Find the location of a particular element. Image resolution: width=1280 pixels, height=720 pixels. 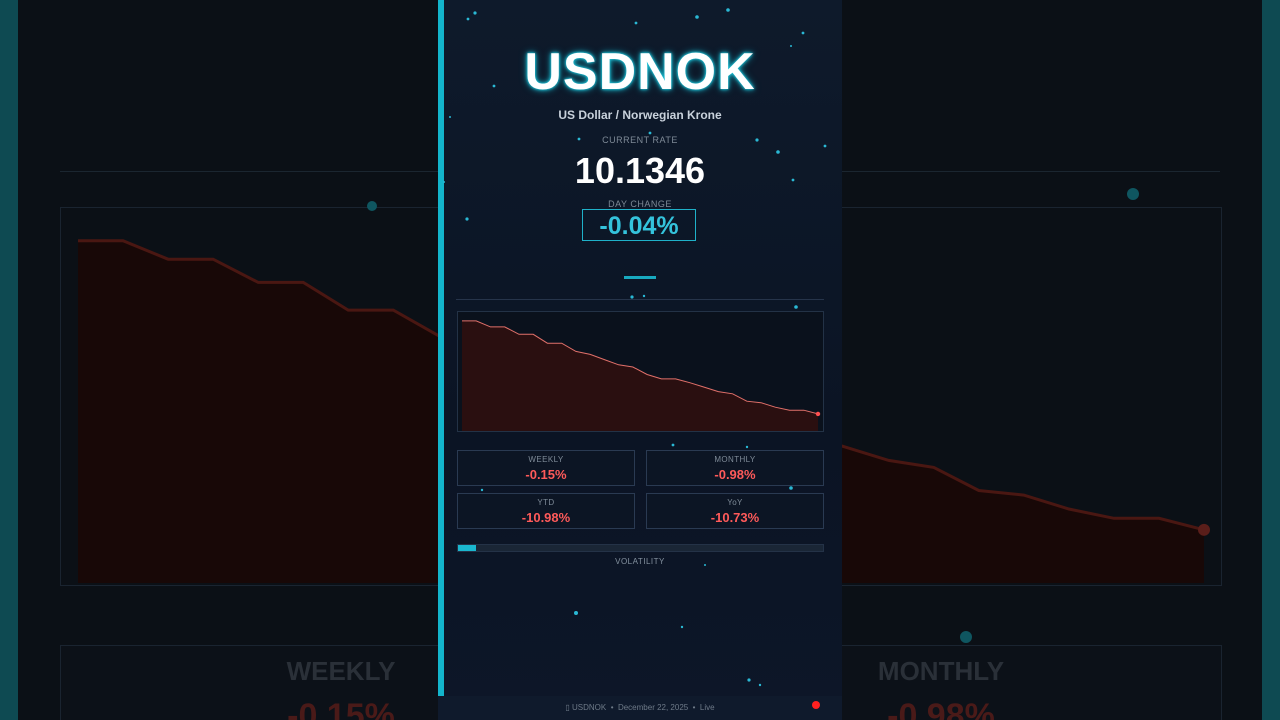

price-chart-endpoint is located at coordinates (818, 414).